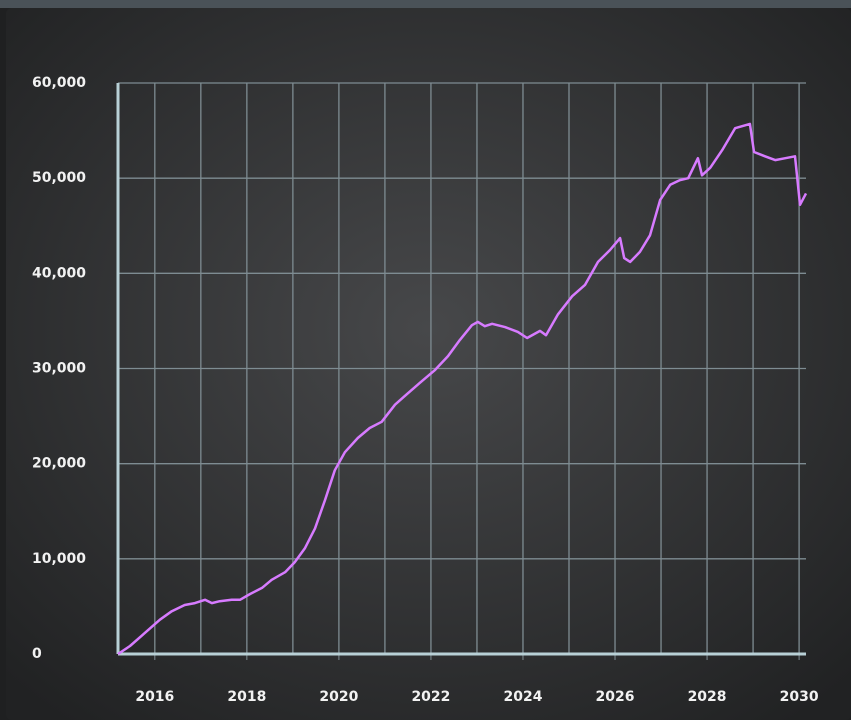 Image resolution: width=851 pixels, height=720 pixels. What do you see at coordinates (430, 697) in the screenshot?
I see `x-tick-label: 2022` at bounding box center [430, 697].